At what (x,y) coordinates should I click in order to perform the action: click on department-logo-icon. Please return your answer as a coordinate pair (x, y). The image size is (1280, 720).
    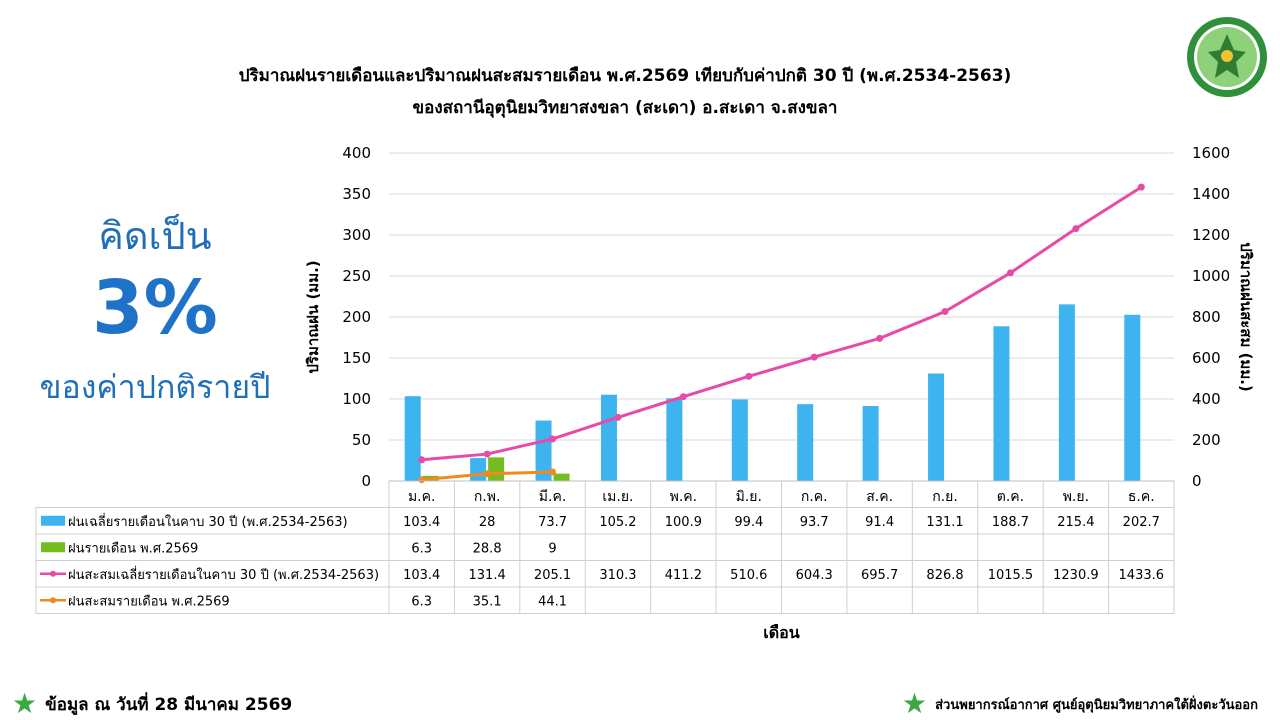
    Looking at the image, I should click on (1227, 57).